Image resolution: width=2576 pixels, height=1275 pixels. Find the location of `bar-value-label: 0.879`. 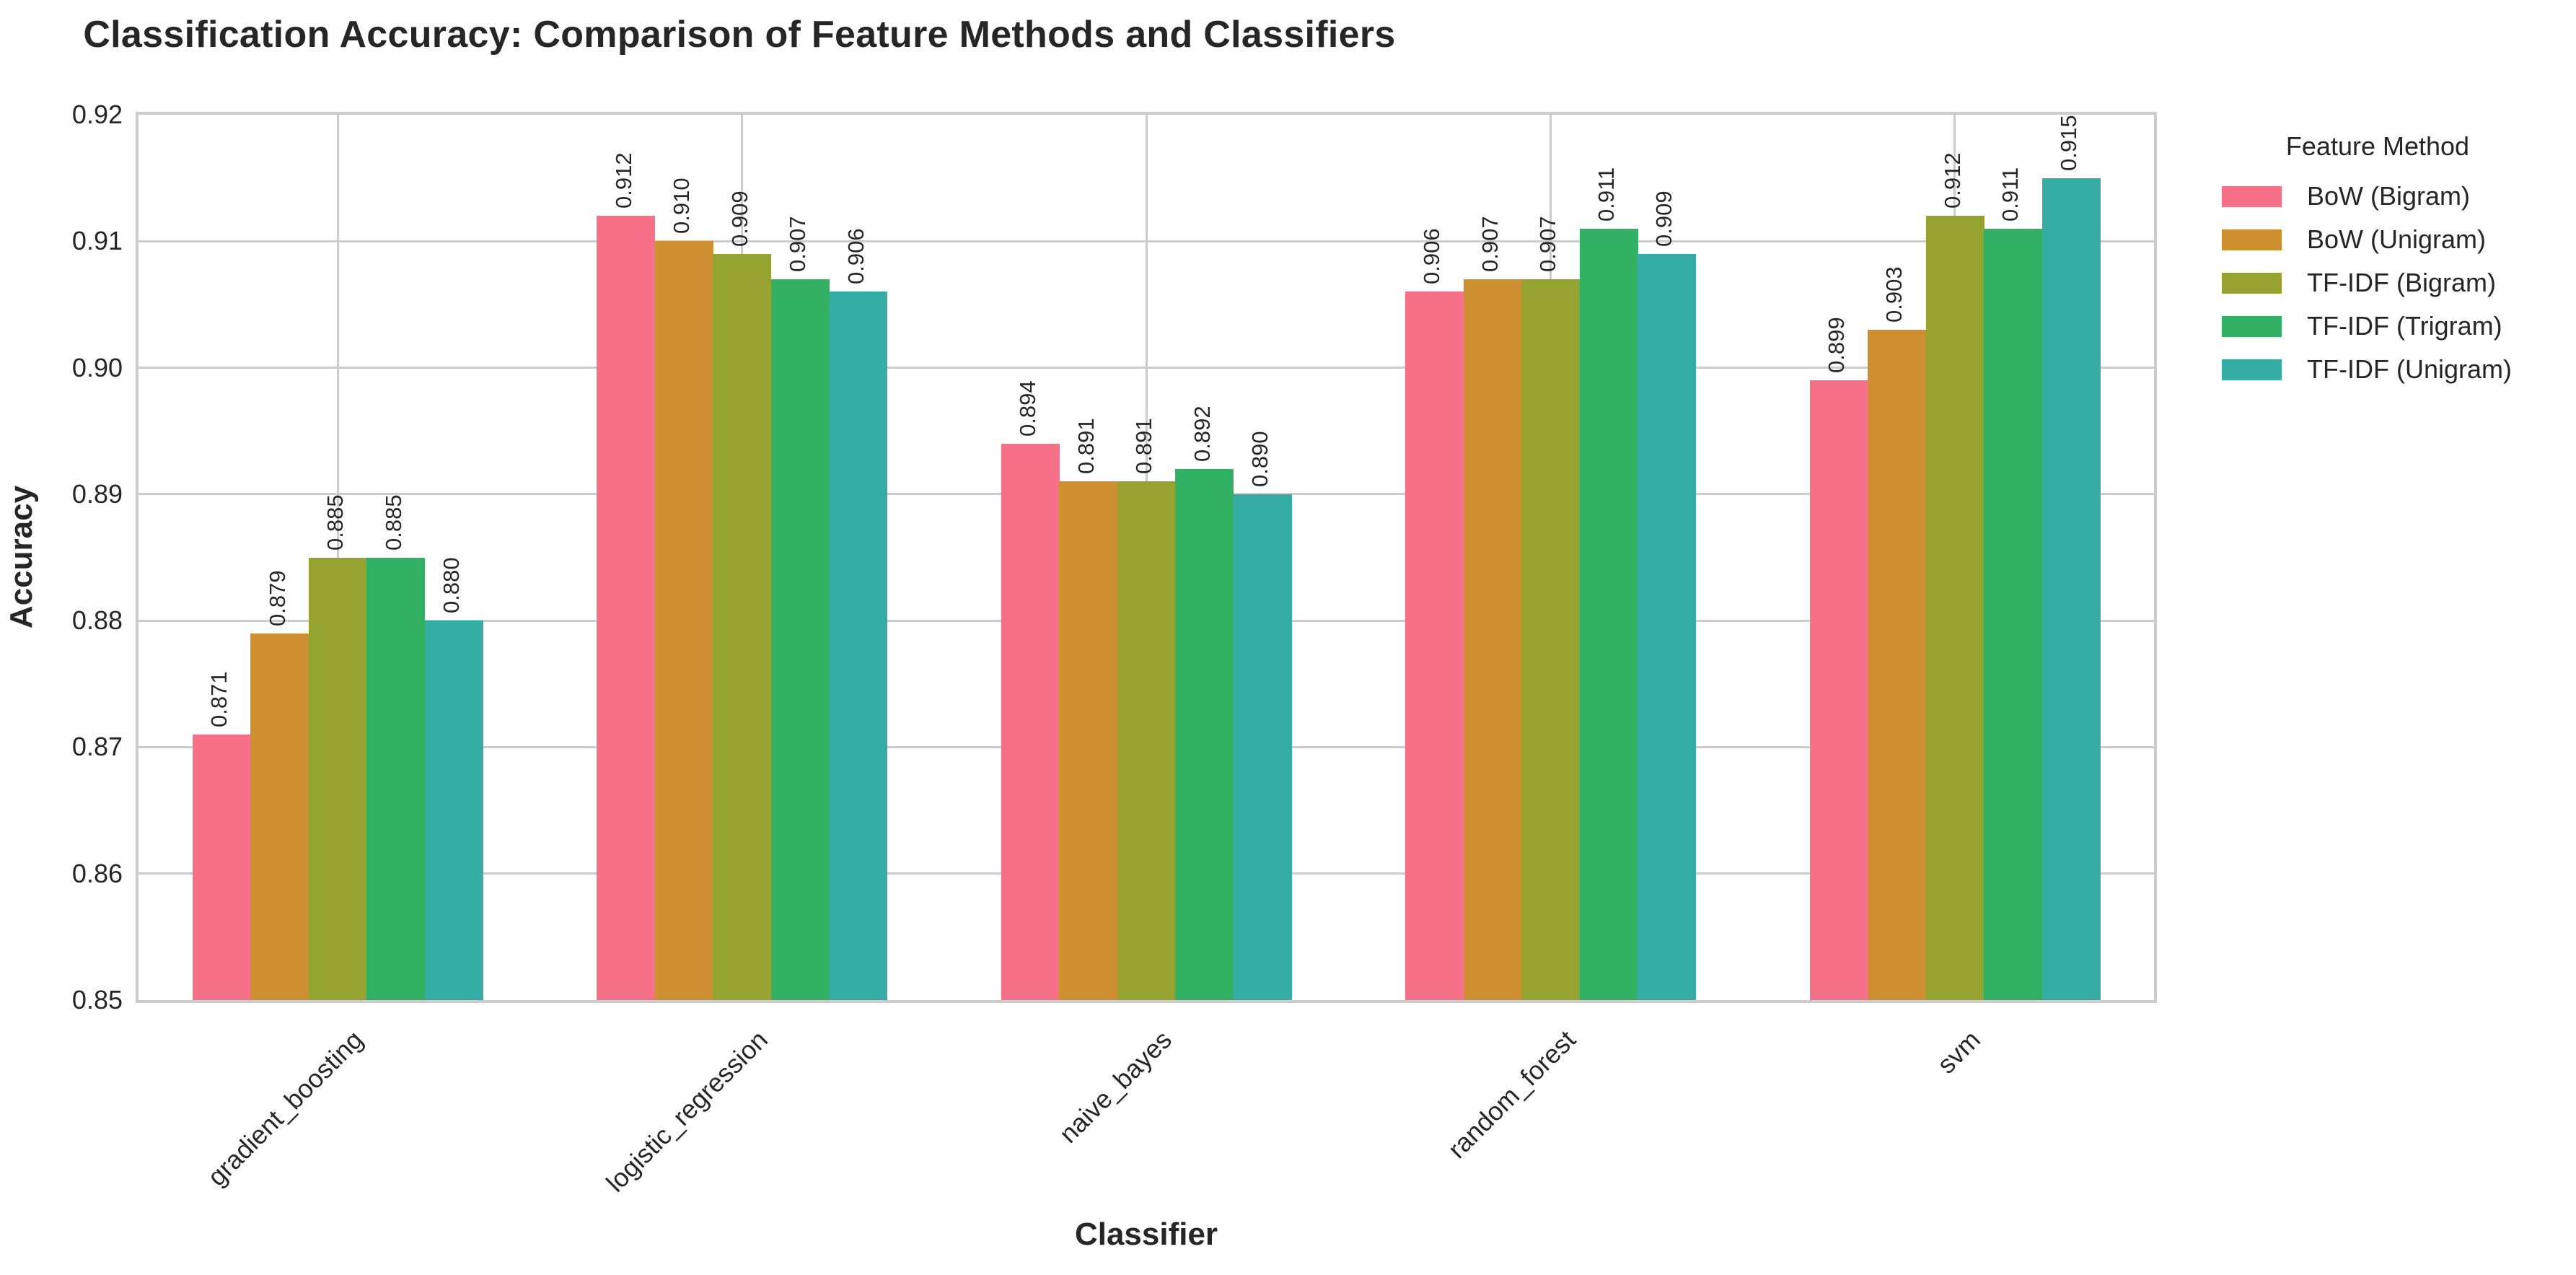

bar-value-label: 0.879 is located at coordinates (277, 598).